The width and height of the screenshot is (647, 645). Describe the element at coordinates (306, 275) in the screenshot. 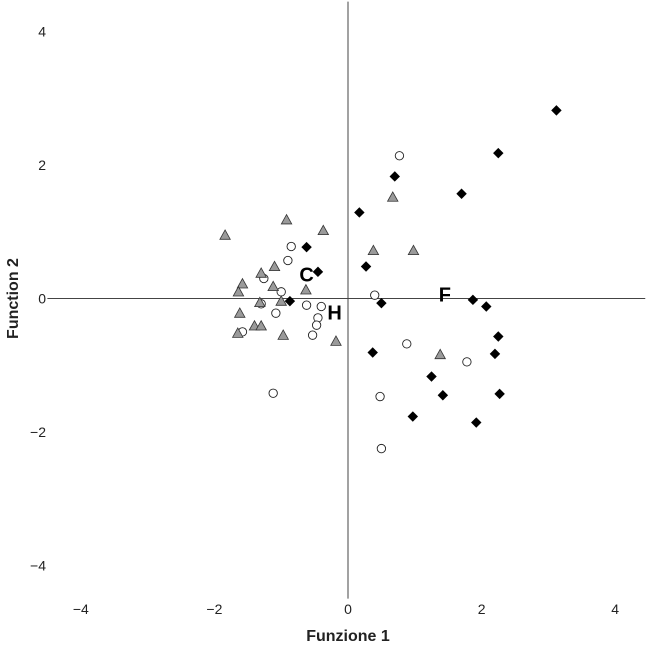

I see `centroid-label-c: C` at that location.